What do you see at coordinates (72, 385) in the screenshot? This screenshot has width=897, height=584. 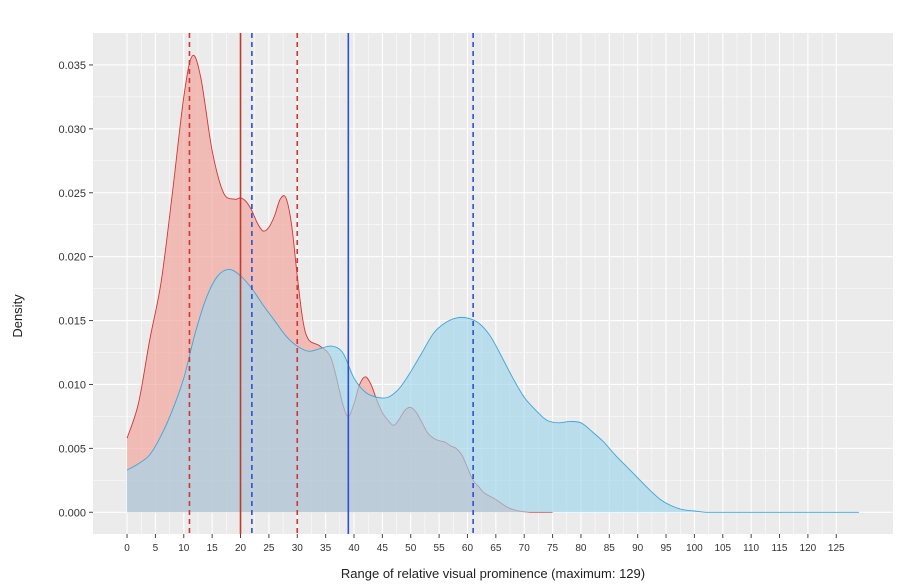 I see `y-tick-label: 0.010` at bounding box center [72, 385].